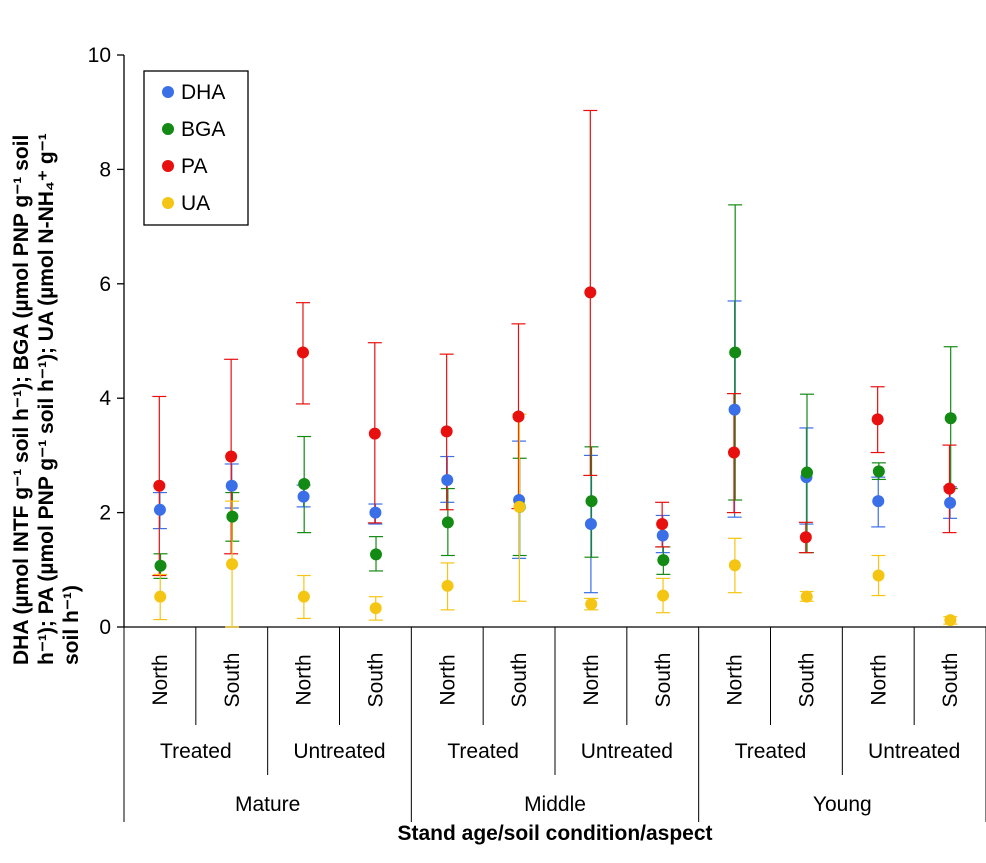 The width and height of the screenshot is (986, 863). What do you see at coordinates (203, 129) in the screenshot?
I see `legend-label-bga: BGA` at bounding box center [203, 129].